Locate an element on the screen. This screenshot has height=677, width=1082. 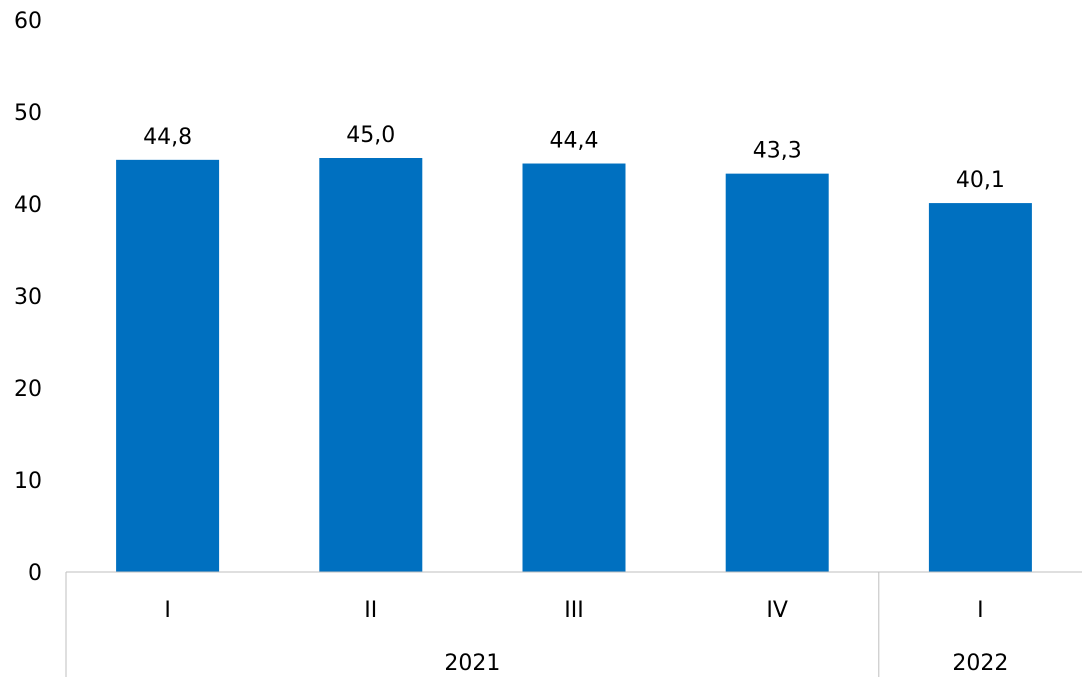
data-label: 43,3 is located at coordinates (777, 151).